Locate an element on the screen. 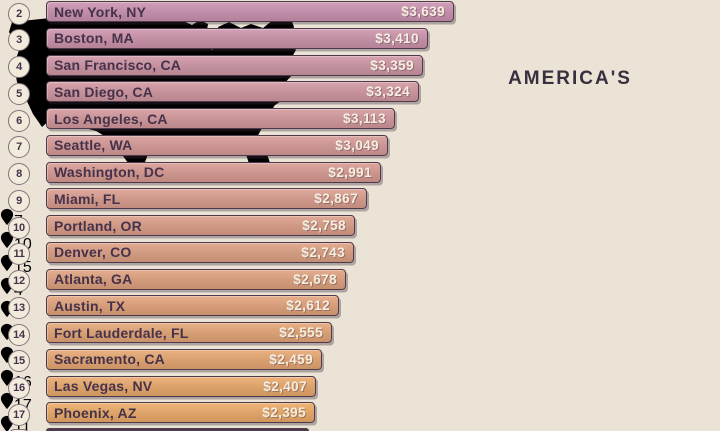 Image resolution: width=720 pixels, height=431 pixels. city-bar: Miami, FL $2,867 is located at coordinates (206, 199).